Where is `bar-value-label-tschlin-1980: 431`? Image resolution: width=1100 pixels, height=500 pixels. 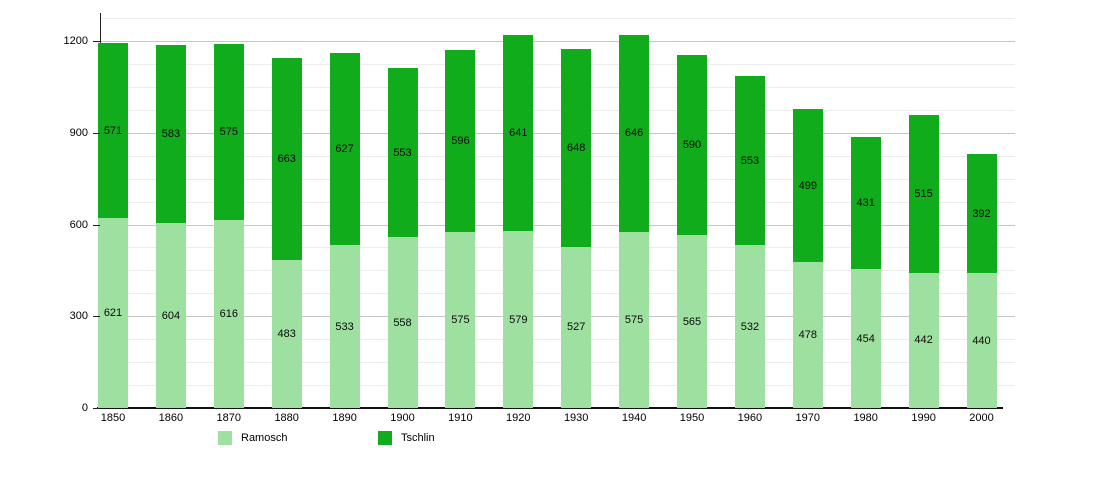 bar-value-label-tschlin-1980: 431 is located at coordinates (865, 203).